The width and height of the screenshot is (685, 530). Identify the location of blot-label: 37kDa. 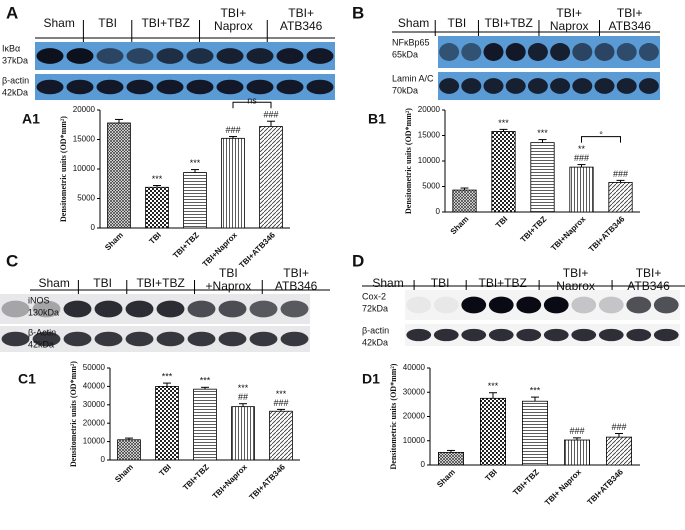
(15, 60).